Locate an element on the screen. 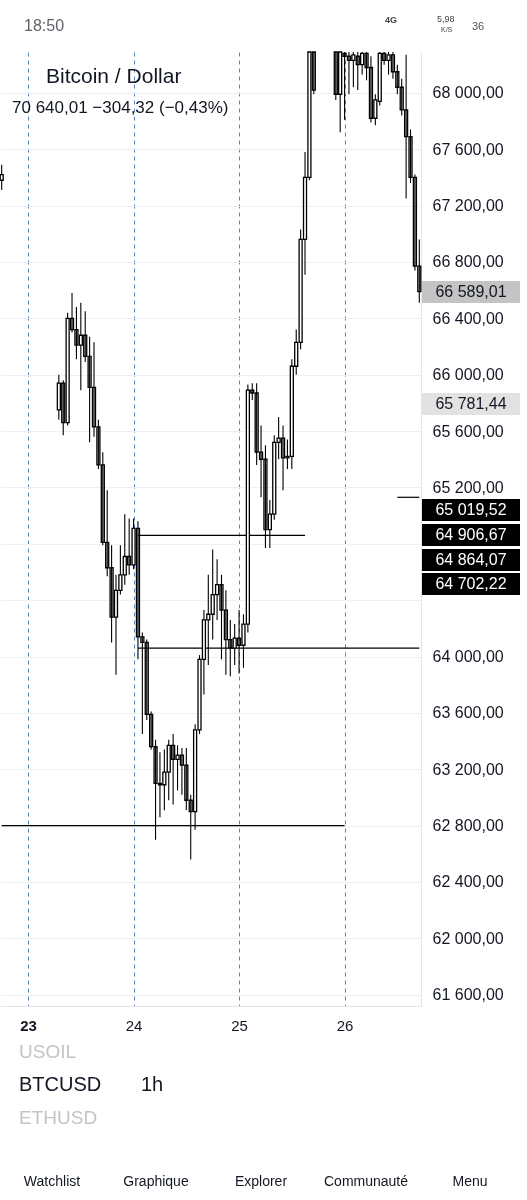 The height and width of the screenshot is (1200, 527). y-tick-label: 62 800,00 is located at coordinates (468, 826).